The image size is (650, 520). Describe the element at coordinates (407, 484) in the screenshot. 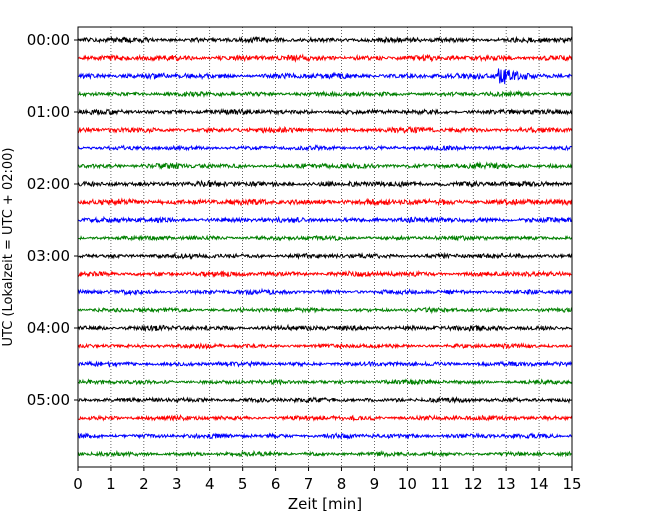

I see `x-tick-label: 10` at that location.